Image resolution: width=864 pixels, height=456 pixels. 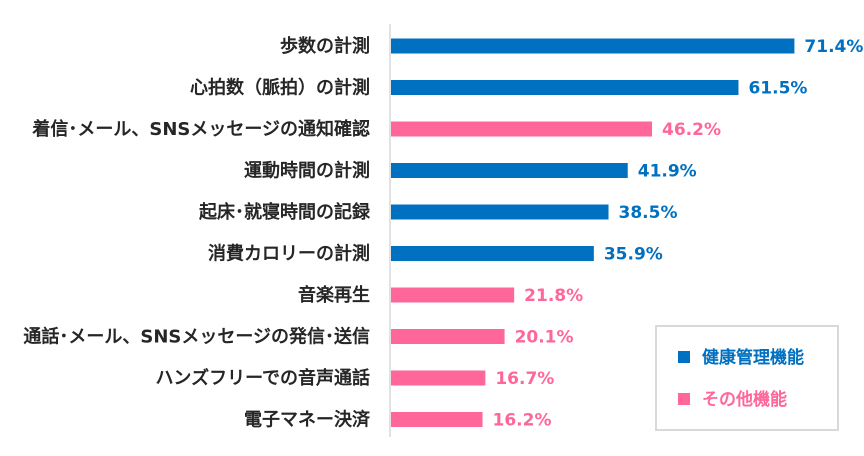 What do you see at coordinates (777, 89) in the screenshot?
I see `value-label: 61.5%` at bounding box center [777, 89].